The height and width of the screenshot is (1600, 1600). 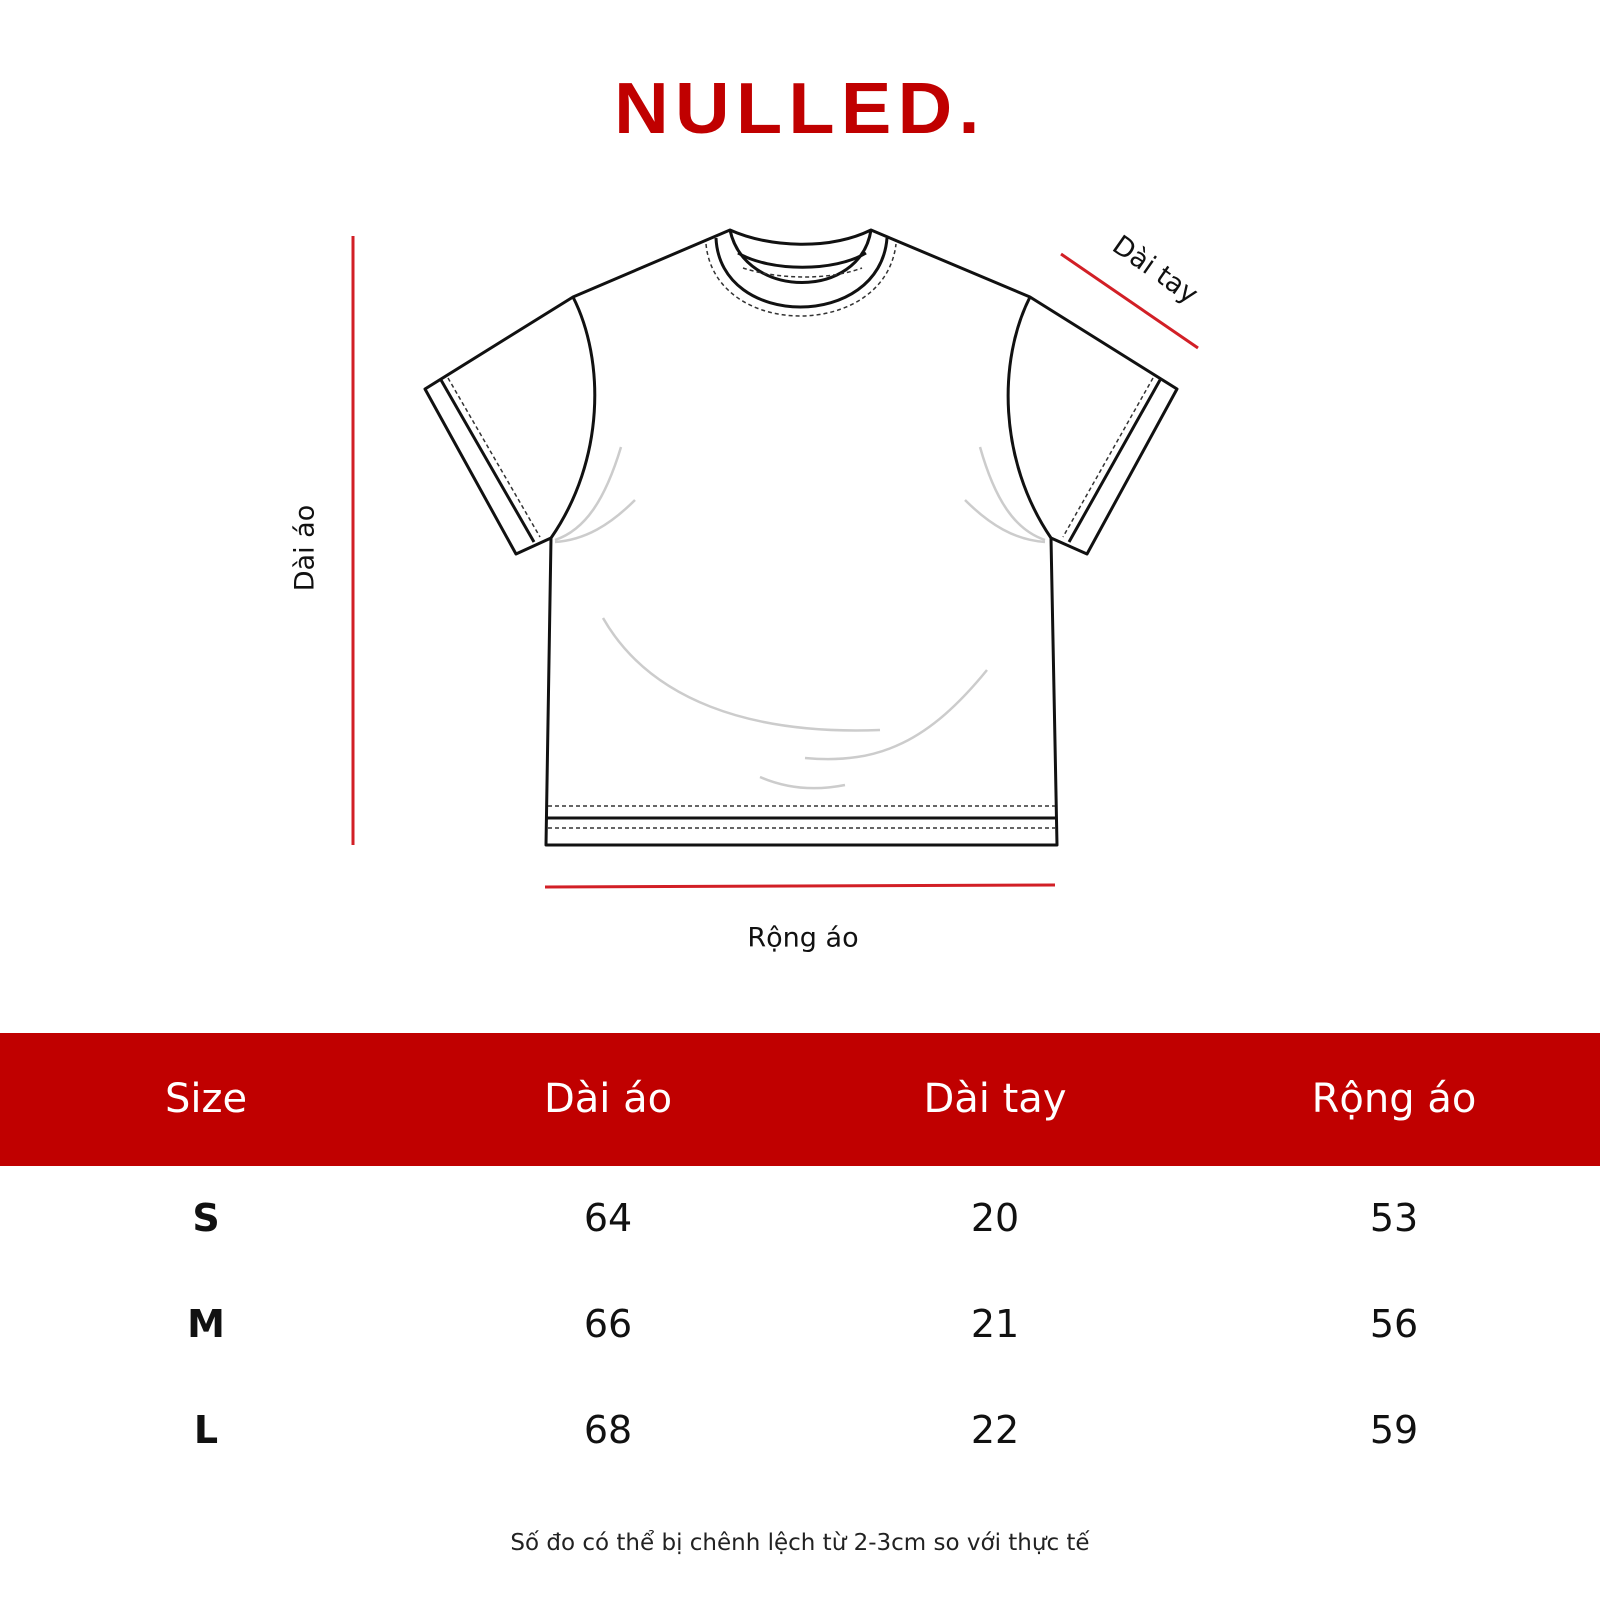 What do you see at coordinates (305, 548) in the screenshot?
I see `length-label: Dài áo` at bounding box center [305, 548].